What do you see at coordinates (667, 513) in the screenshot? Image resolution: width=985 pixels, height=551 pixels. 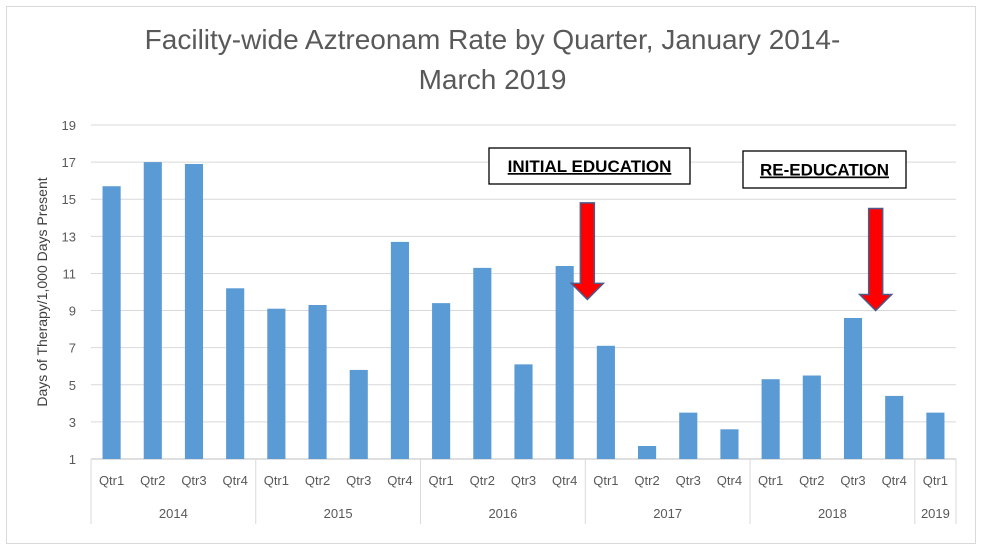 I see `x-tick-label-year: 2017` at bounding box center [667, 513].